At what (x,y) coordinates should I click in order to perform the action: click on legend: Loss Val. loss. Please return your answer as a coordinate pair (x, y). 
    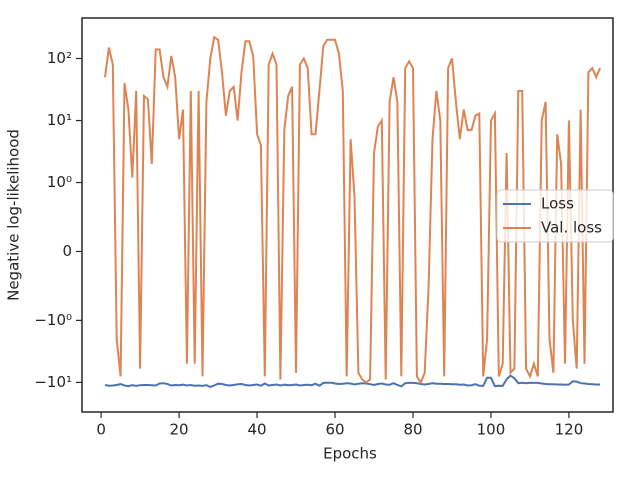
    Looking at the image, I should click on (555, 216).